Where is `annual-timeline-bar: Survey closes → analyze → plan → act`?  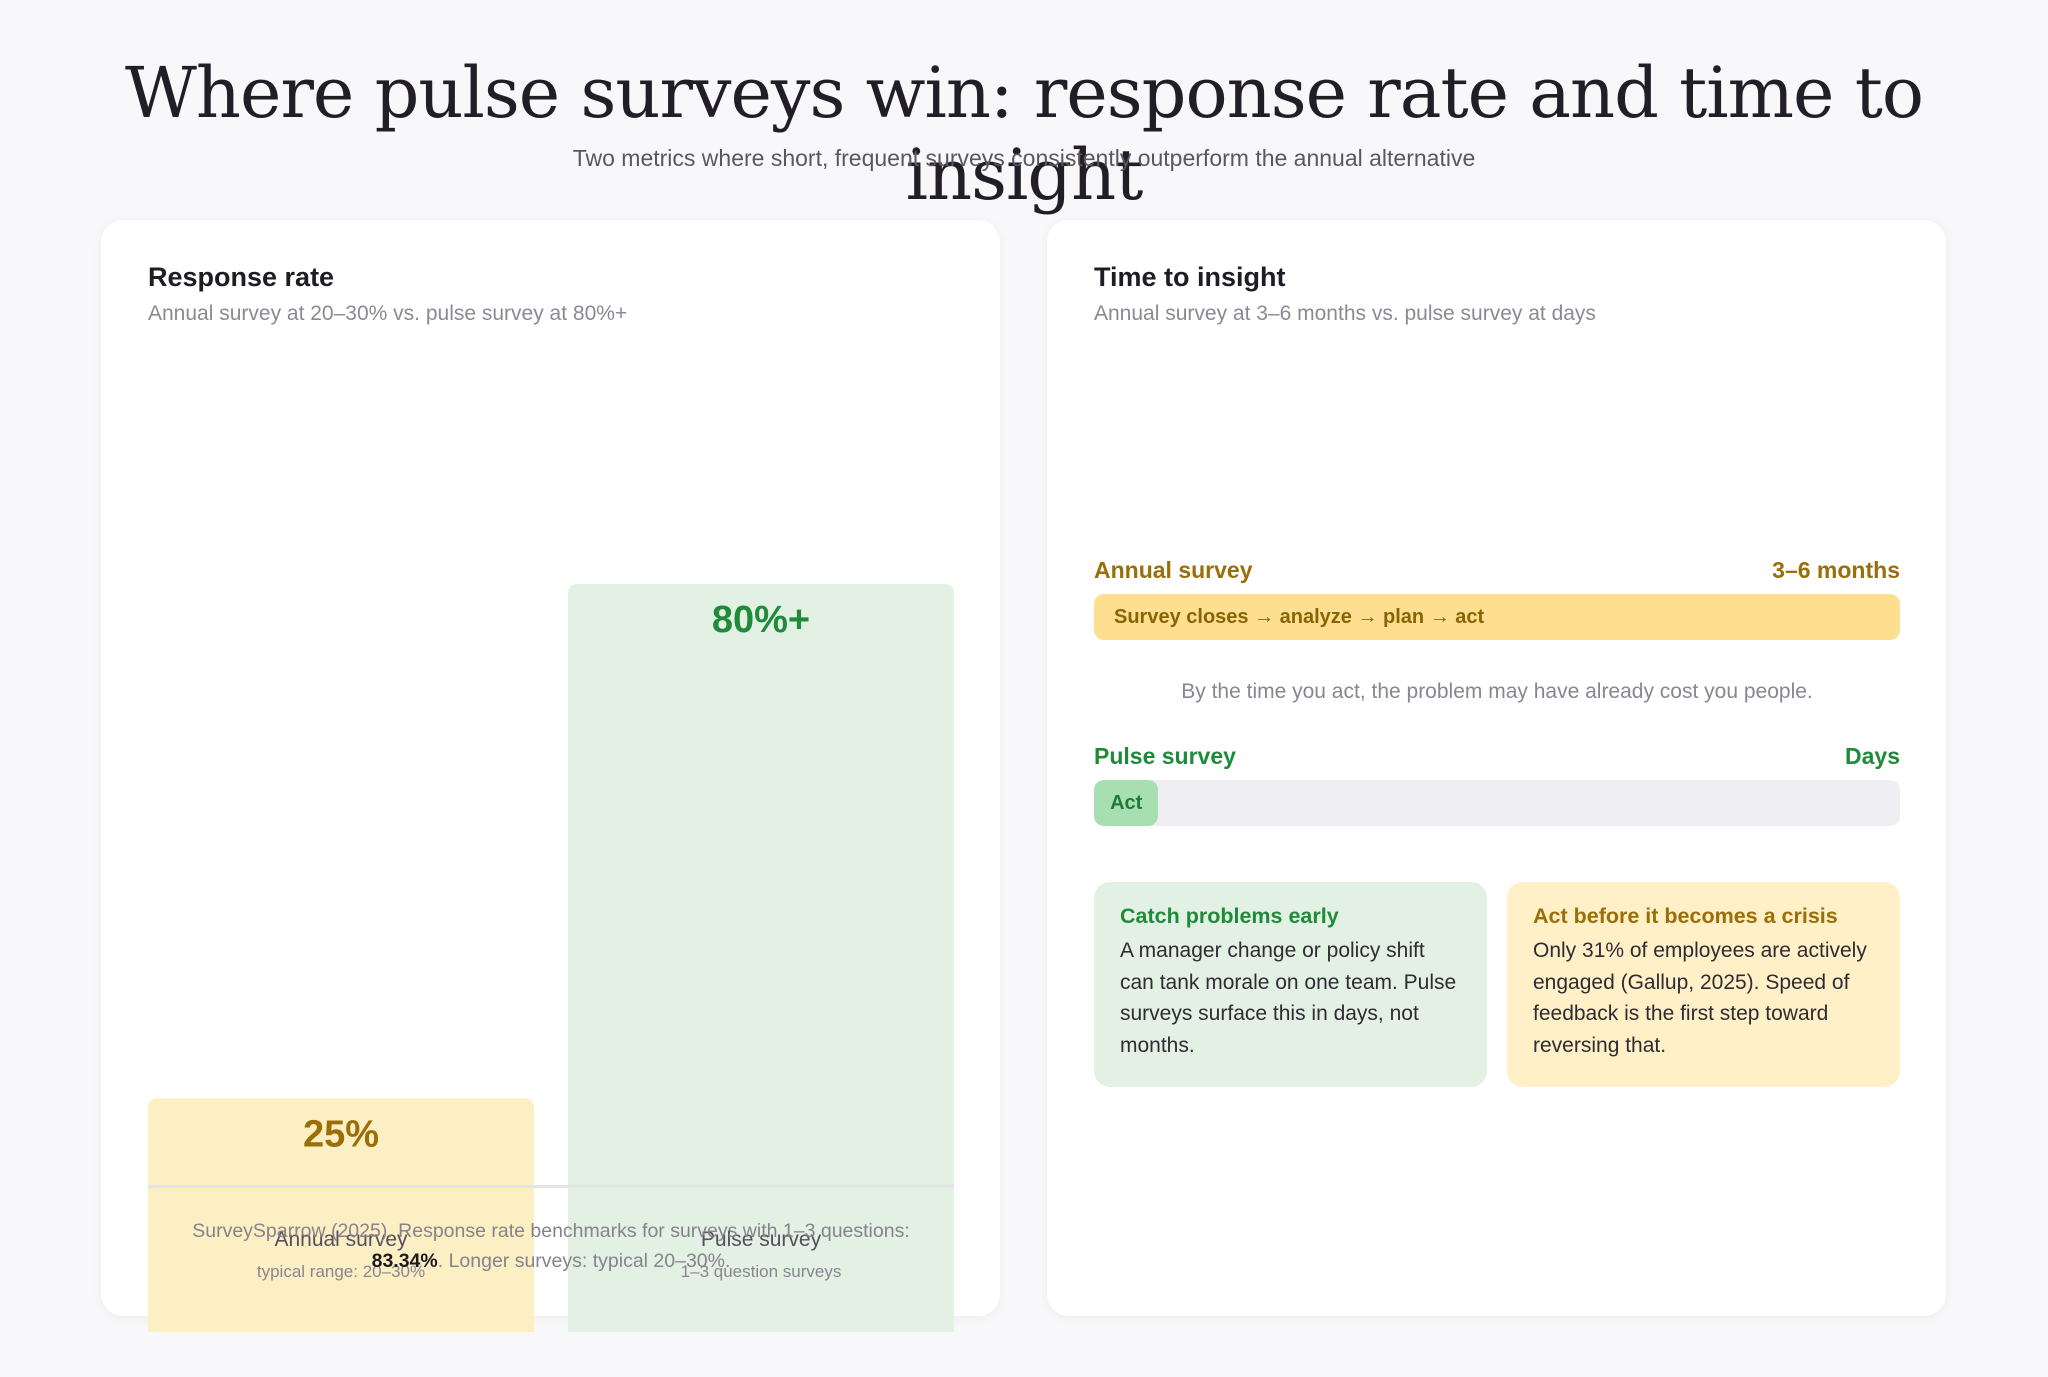 annual-timeline-bar: Survey closes → analyze → plan → act is located at coordinates (1497, 617).